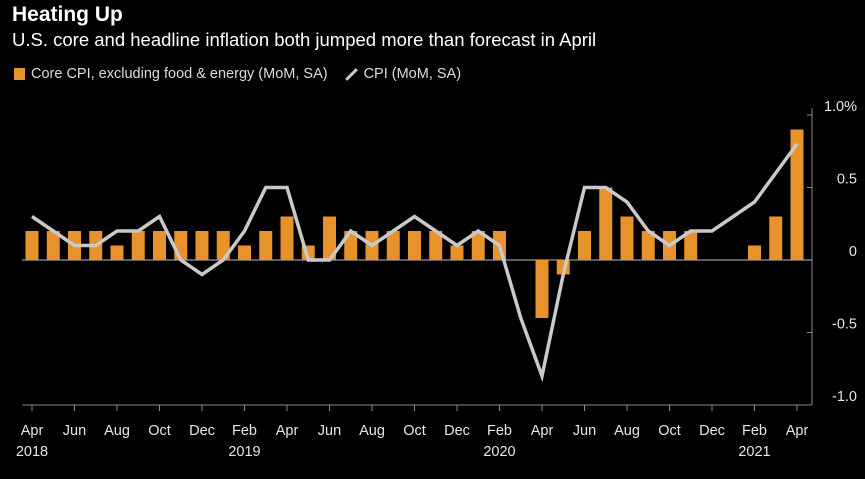 The height and width of the screenshot is (479, 865). What do you see at coordinates (712, 431) in the screenshot?
I see `x-tick-label-16: Dec` at bounding box center [712, 431].